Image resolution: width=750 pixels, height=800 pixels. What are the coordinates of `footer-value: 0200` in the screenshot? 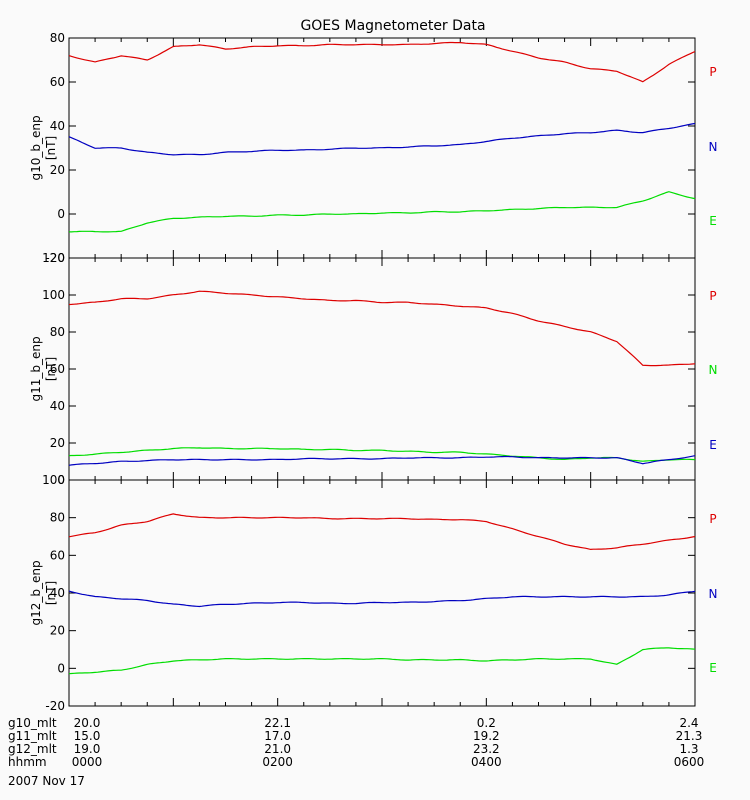 It's located at (277, 762).